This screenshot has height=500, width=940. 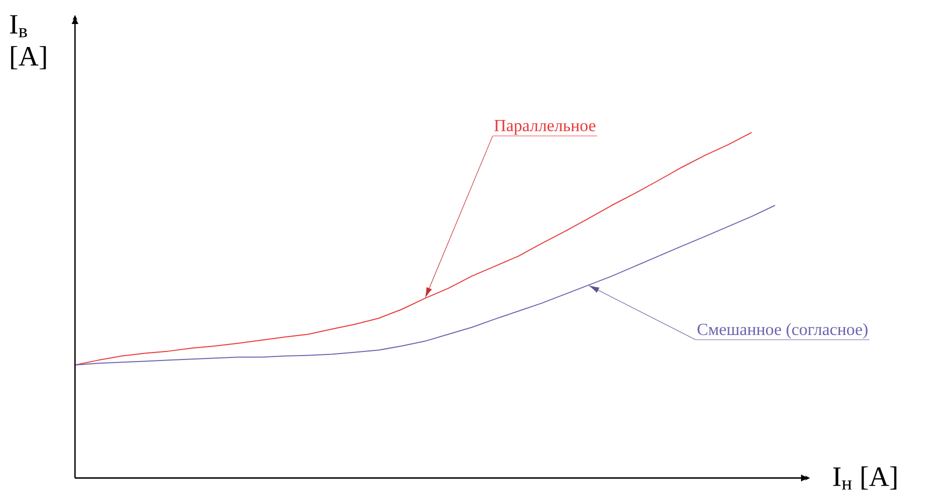 I want to click on text: Параллельное, so click(x=545, y=127).